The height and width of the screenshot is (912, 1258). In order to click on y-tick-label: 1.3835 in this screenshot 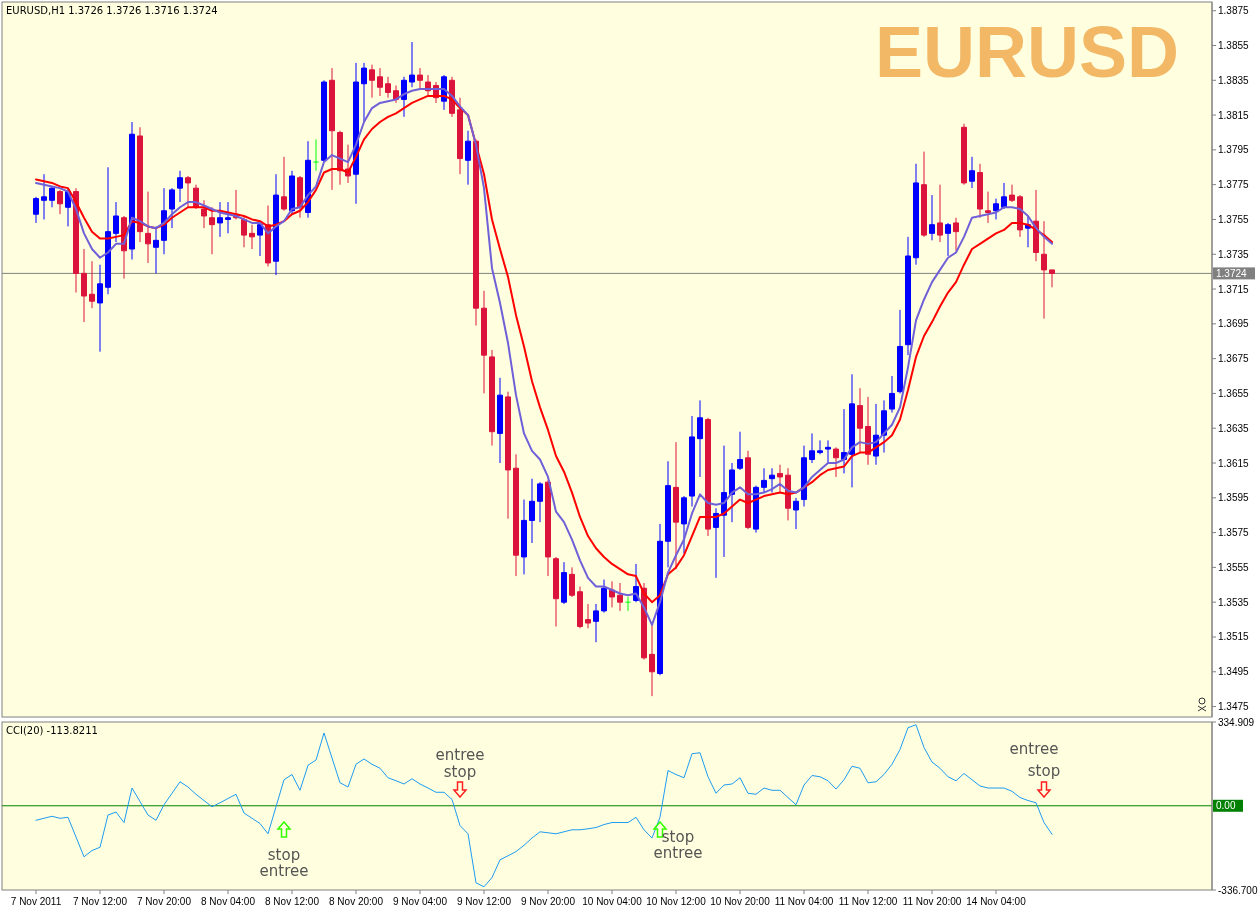, I will do `click(1234, 80)`.